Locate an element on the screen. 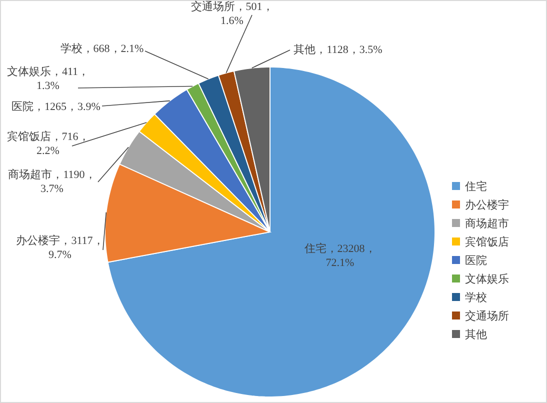 Image resolution: width=547 pixels, height=403 pixels. legend-label: 办公楼宇 is located at coordinates (487, 205).